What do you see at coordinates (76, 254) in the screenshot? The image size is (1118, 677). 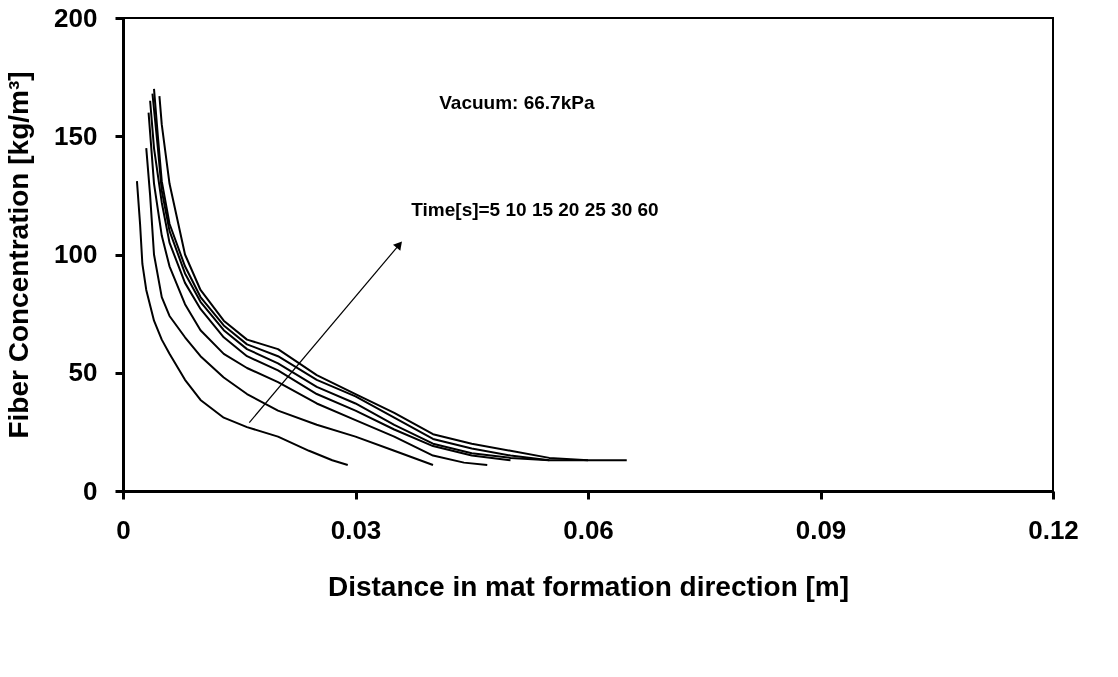 I see `y-tick-label: 100` at bounding box center [76, 254].